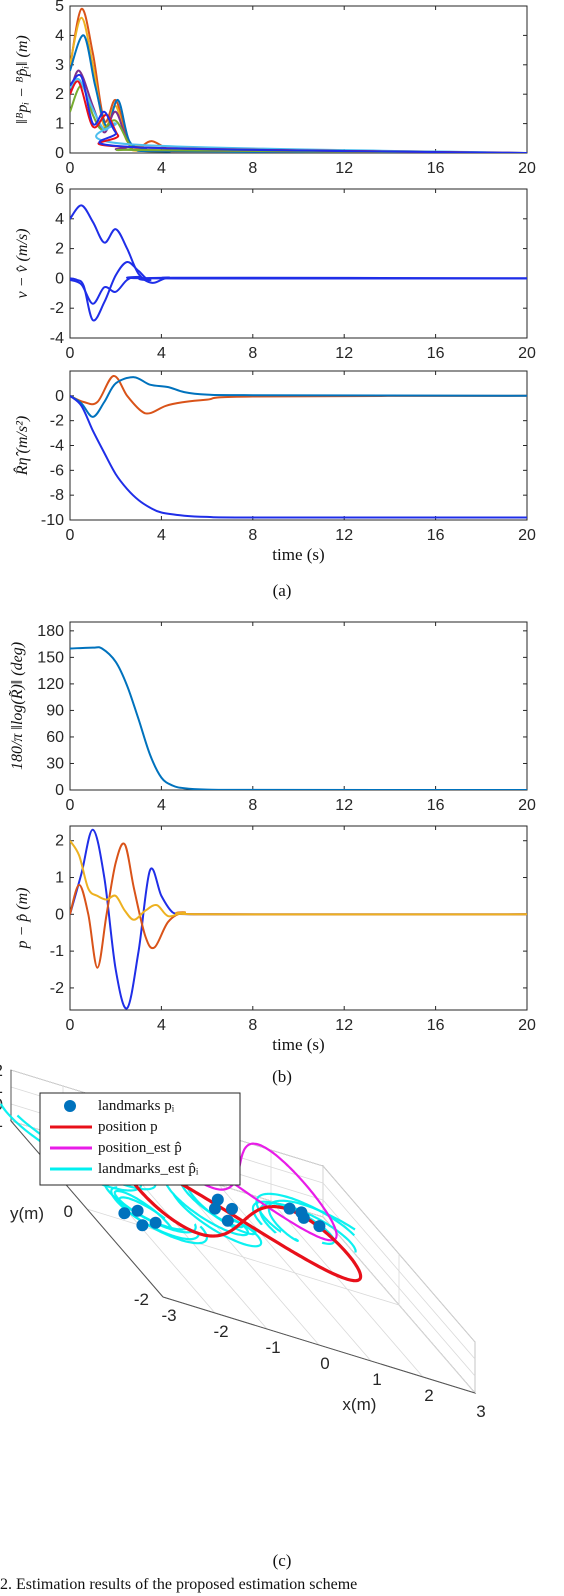 Image resolution: width=564 pixels, height=1596 pixels. What do you see at coordinates (128, 1127) in the screenshot?
I see `legend-label: position p` at bounding box center [128, 1127].